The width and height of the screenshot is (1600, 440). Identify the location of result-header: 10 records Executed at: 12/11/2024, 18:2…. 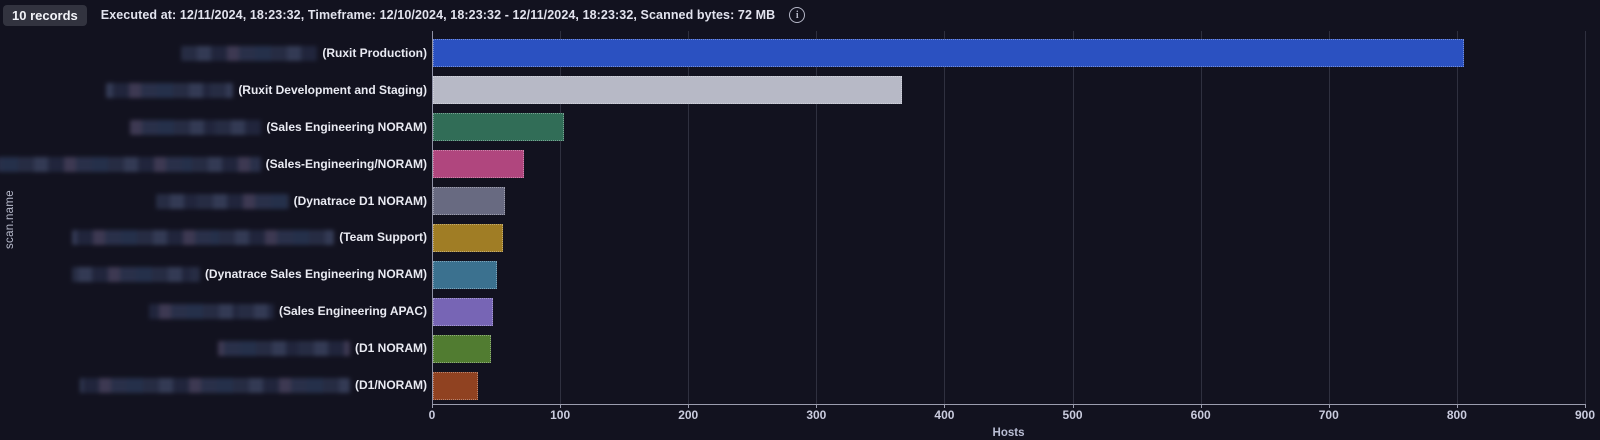
(800, 14).